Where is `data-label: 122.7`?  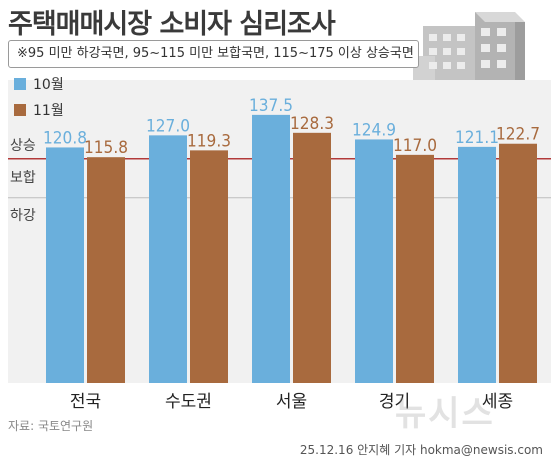
data-label: 122.7 is located at coordinates (518, 135).